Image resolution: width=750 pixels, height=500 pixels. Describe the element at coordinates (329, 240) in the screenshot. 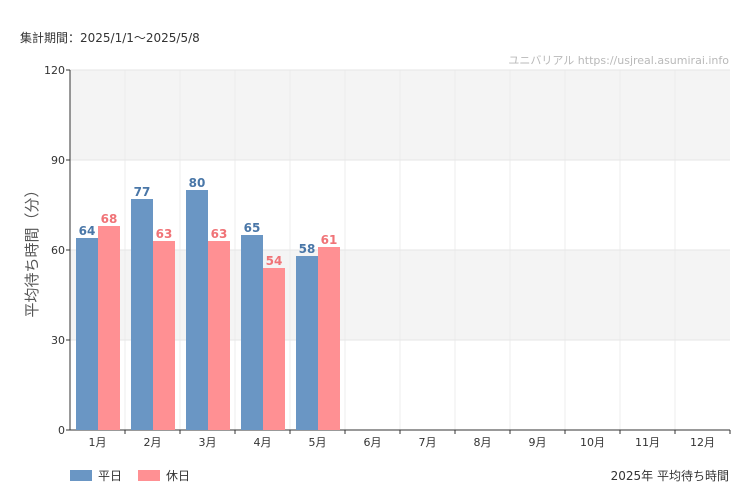

I see `data-label: 61` at that location.